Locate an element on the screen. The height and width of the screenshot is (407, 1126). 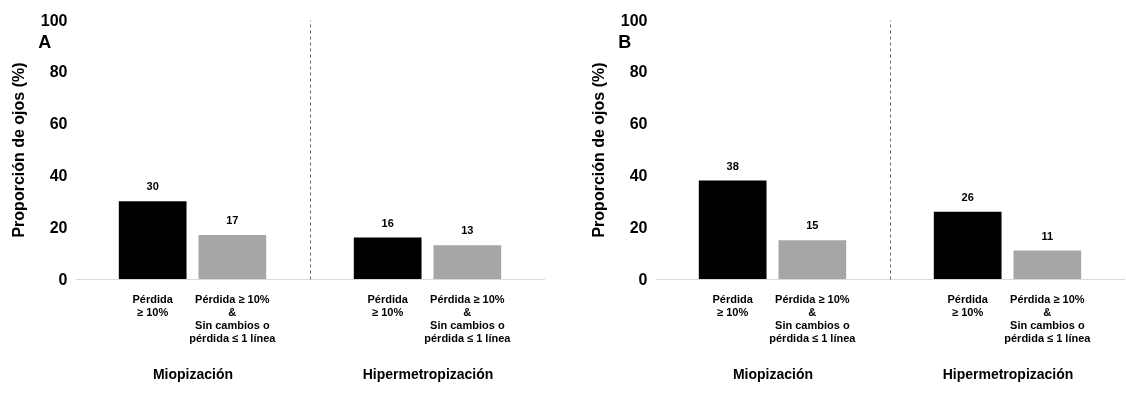
data-label: 11 is located at coordinates (1047, 235).